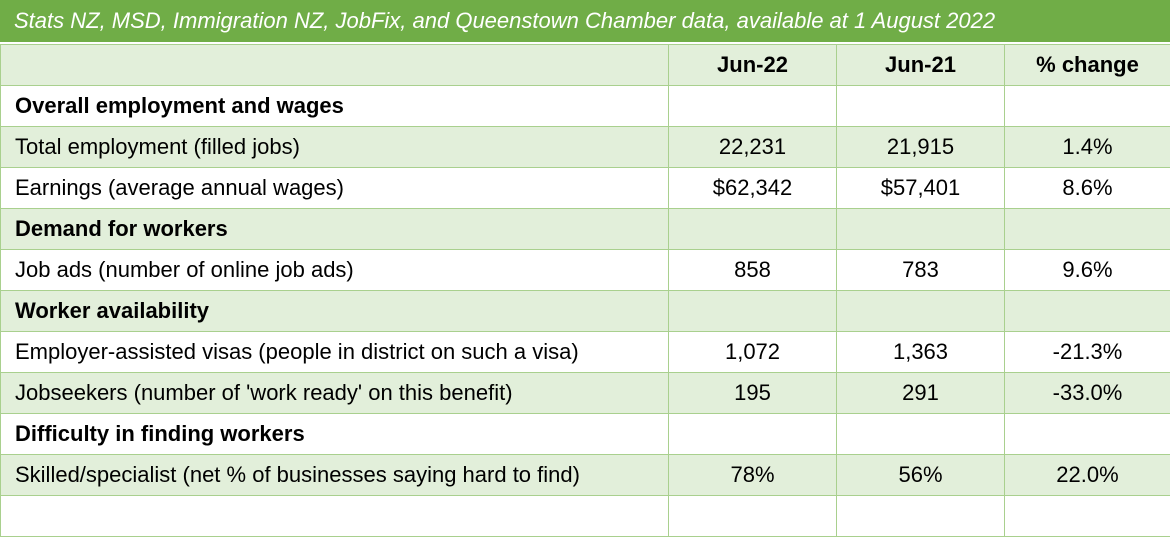  Describe the element at coordinates (753, 352) in the screenshot. I see `value-cell: 1,072` at that location.